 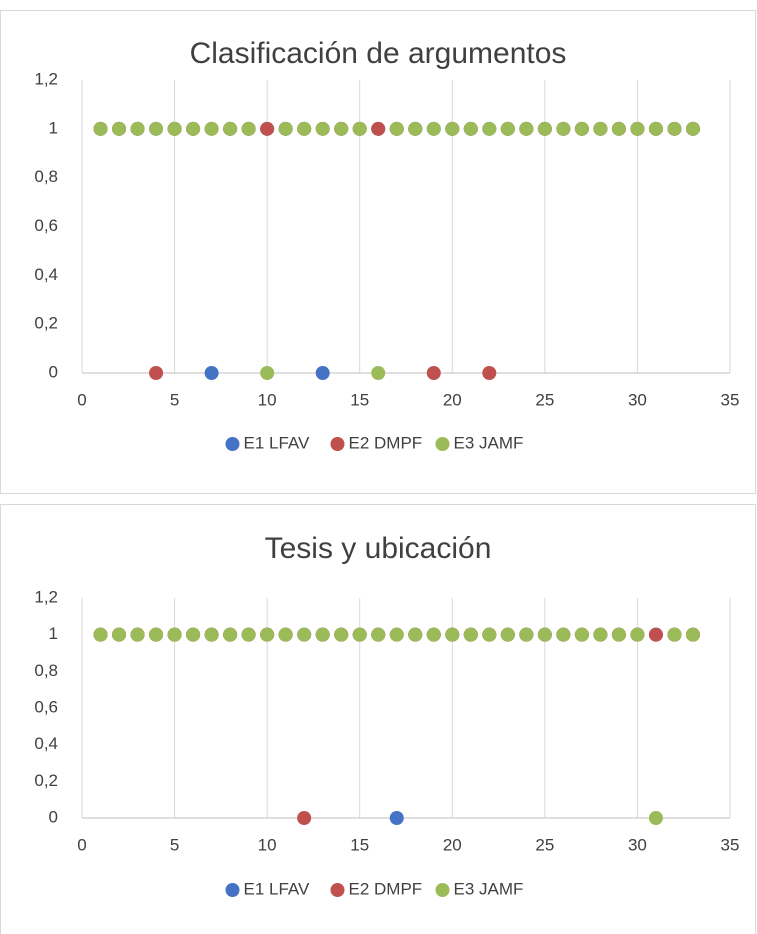 I want to click on y-tick-label: 1, so click(x=53, y=127).